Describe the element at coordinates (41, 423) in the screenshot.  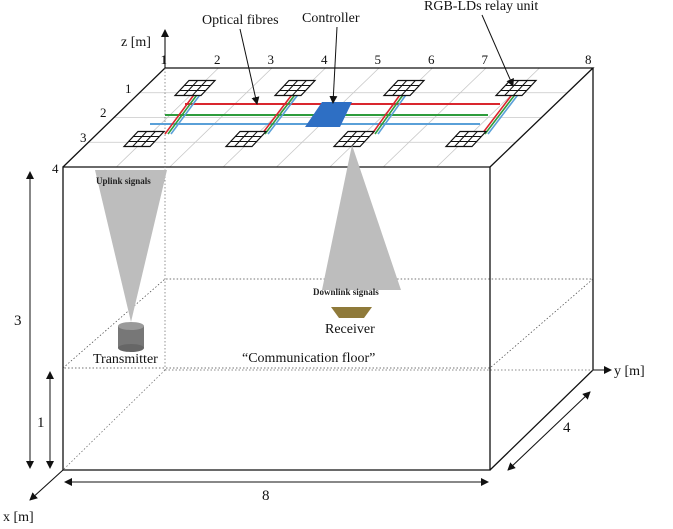
I see `floor-height-label: 1` at that location.